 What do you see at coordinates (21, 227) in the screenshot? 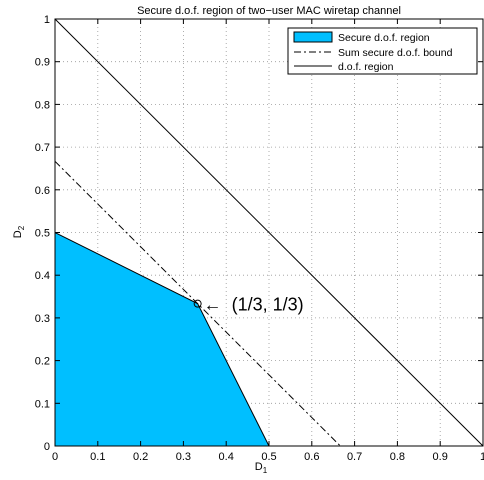
I see `y-axis-title-sub: 2` at bounding box center [21, 227].